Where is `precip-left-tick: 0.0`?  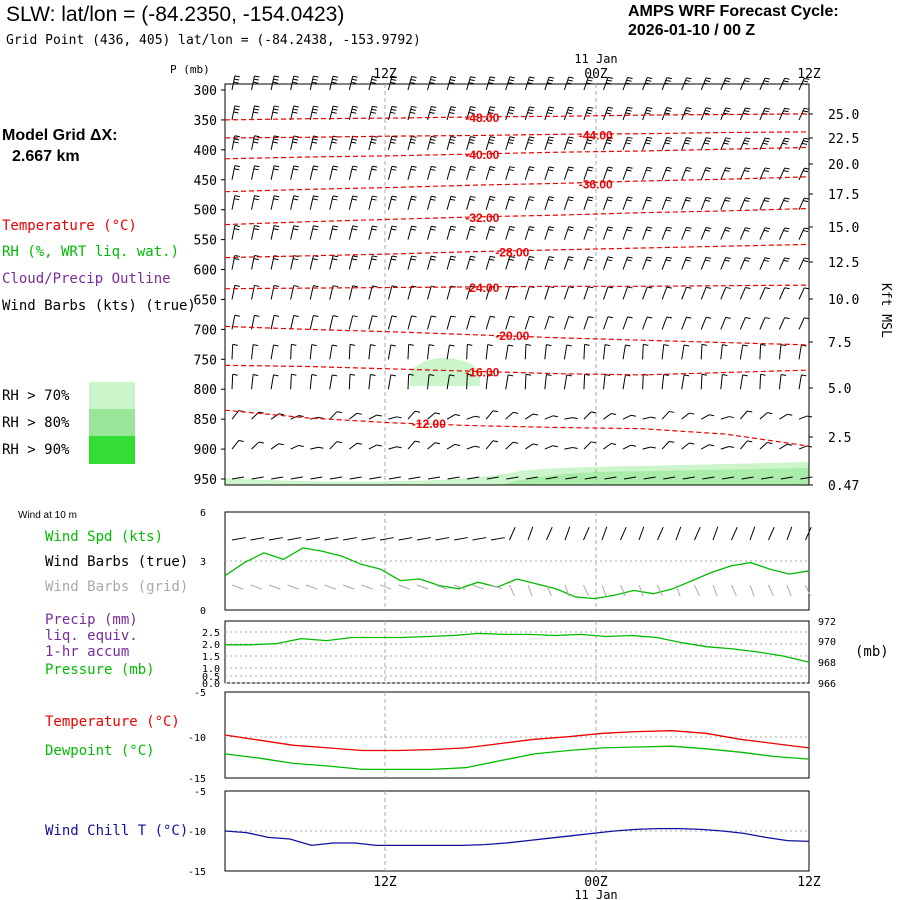 precip-left-tick: 0.0 is located at coordinates (211, 684).